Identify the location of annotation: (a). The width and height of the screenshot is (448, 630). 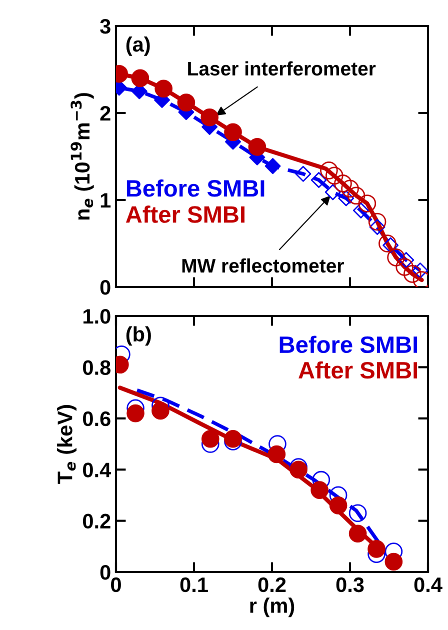
(138, 46).